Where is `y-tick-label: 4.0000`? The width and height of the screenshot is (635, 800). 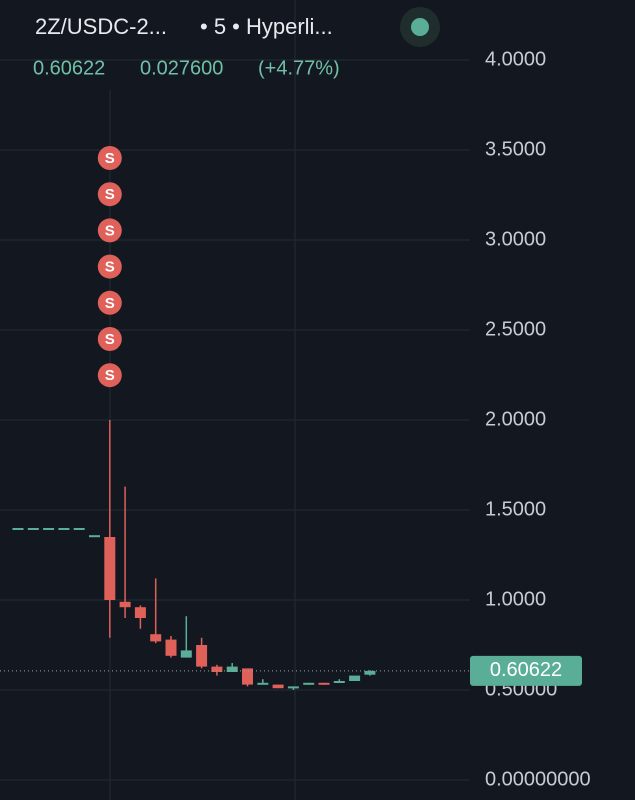 y-tick-label: 4.0000 is located at coordinates (515, 59).